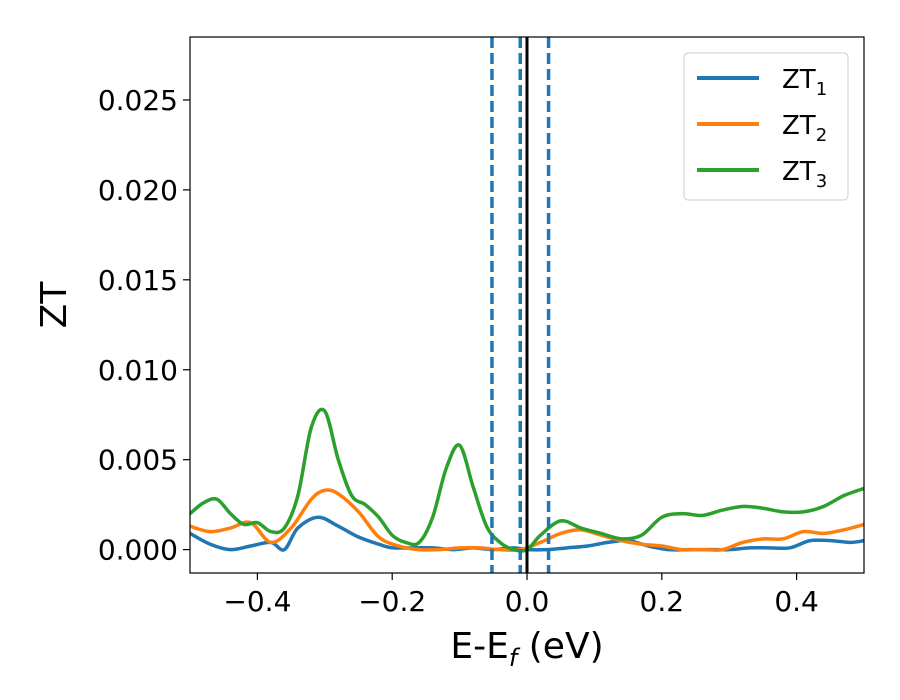  Describe the element at coordinates (560, 646) in the screenshot. I see `x-axis-label-unit: (eV)` at that location.